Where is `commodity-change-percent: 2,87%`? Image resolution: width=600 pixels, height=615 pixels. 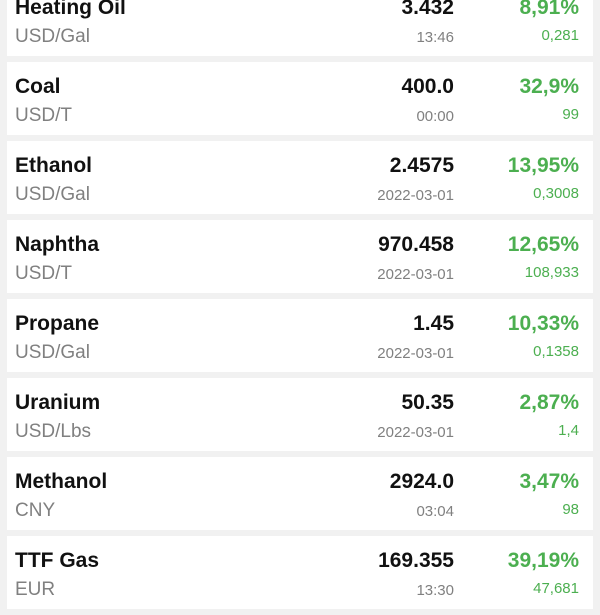 commodity-change-percent: 2,87% is located at coordinates (549, 402).